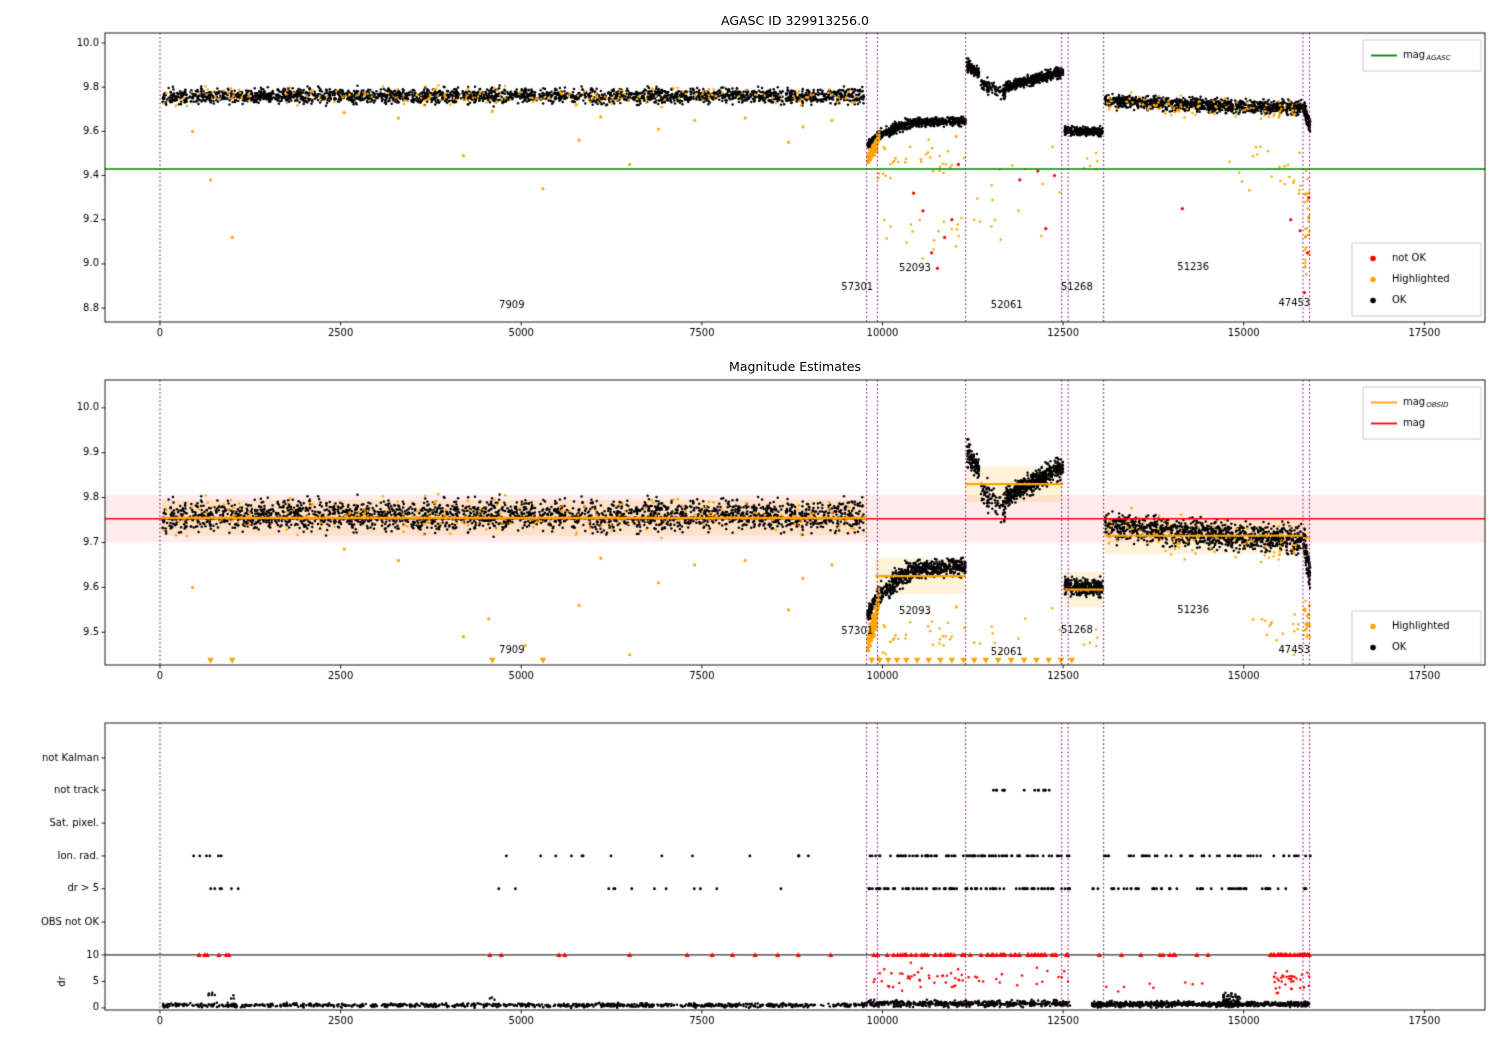  I want to click on top-chart-title: AGASC ID 329913256.0, so click(795, 20).